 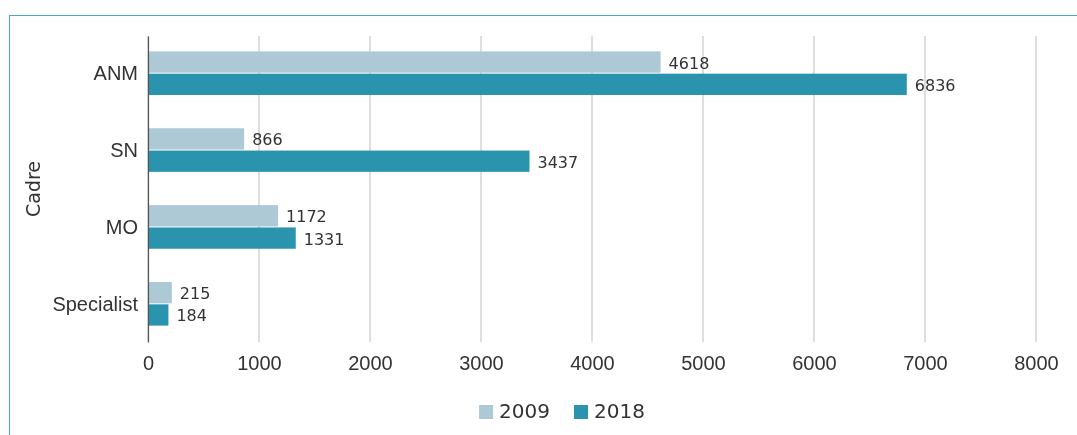 I want to click on y-tick-label: ANM, so click(x=115, y=73).